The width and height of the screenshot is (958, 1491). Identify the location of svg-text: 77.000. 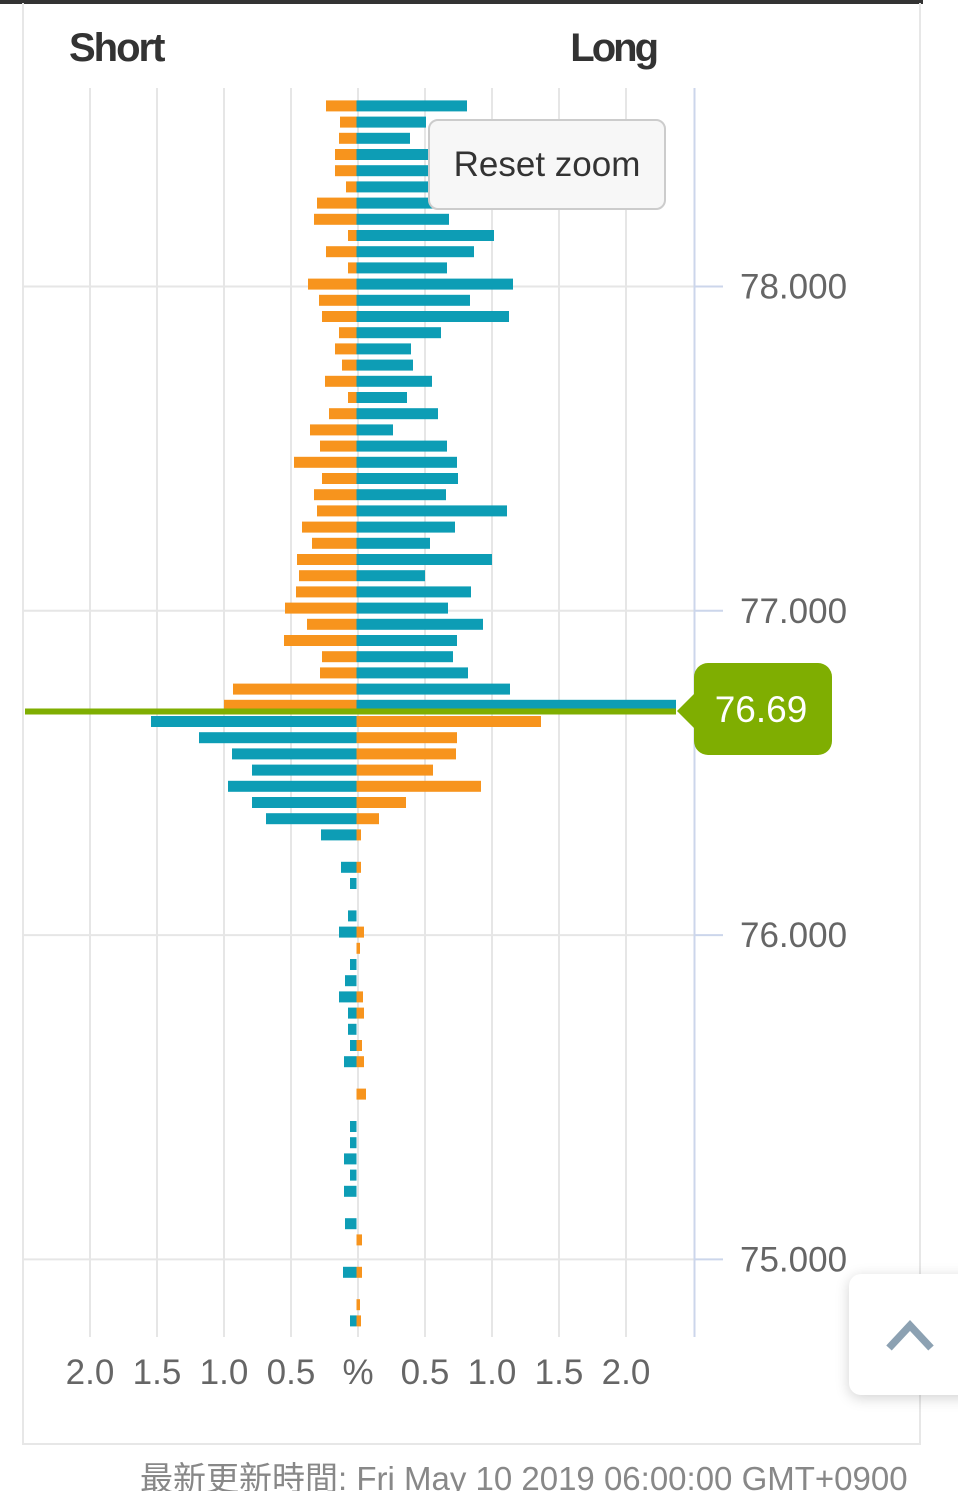
(793, 611).